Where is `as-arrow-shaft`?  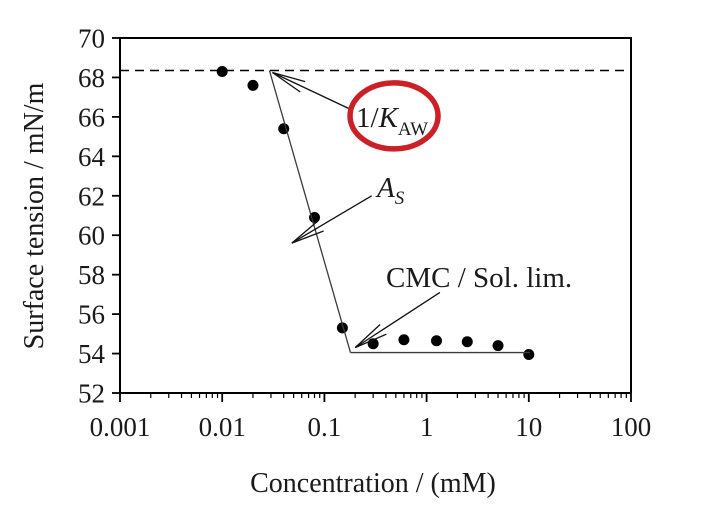
as-arrow-shaft is located at coordinates (331, 219).